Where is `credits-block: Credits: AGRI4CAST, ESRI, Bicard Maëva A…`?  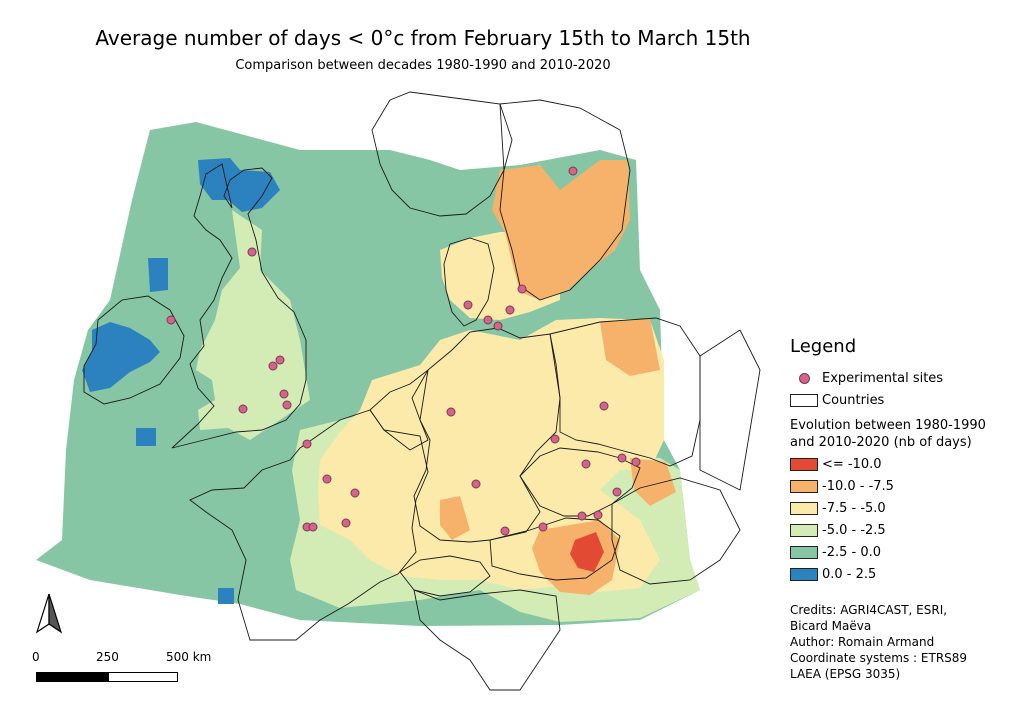
credits-block: Credits: AGRI4CAST, ESRI, Bicard Maëva A… is located at coordinates (878, 642).